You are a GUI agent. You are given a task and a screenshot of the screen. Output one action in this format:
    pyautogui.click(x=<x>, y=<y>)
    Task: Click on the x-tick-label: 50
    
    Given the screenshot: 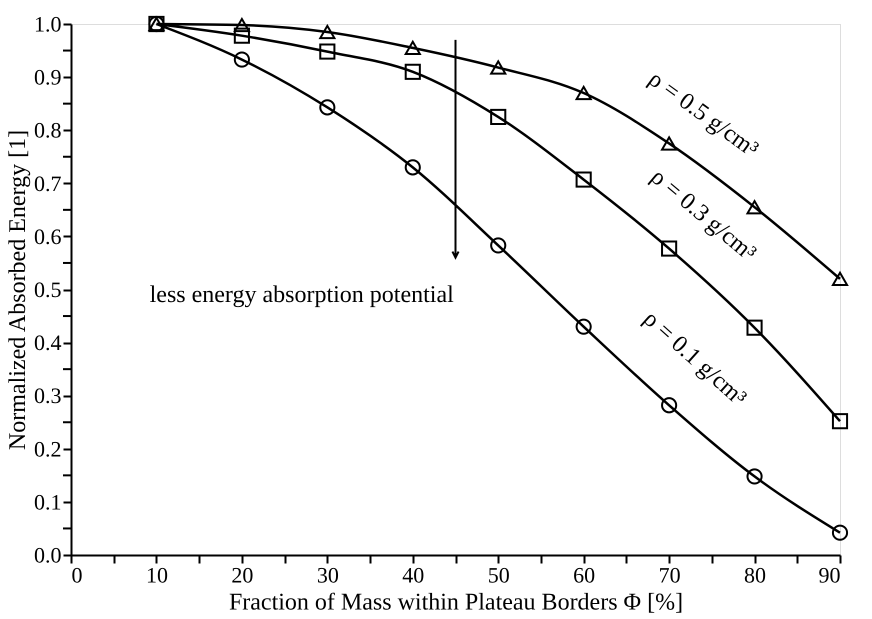 What is the action you would take?
    pyautogui.click(x=499, y=575)
    